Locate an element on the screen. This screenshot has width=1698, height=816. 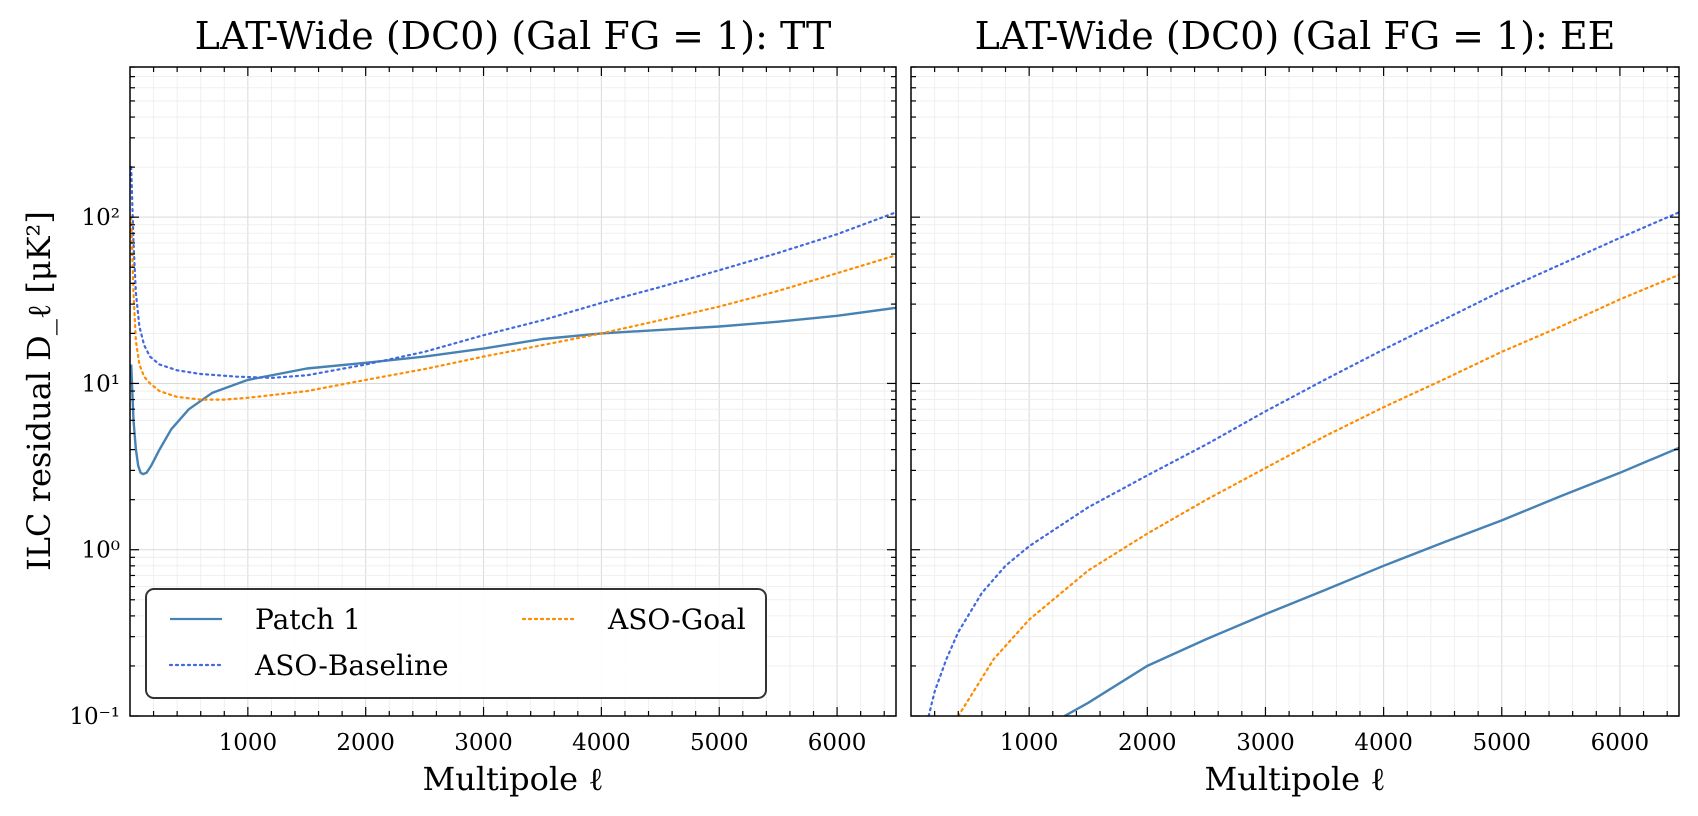
ee-x-tick-label: 5000 is located at coordinates (1501, 743).